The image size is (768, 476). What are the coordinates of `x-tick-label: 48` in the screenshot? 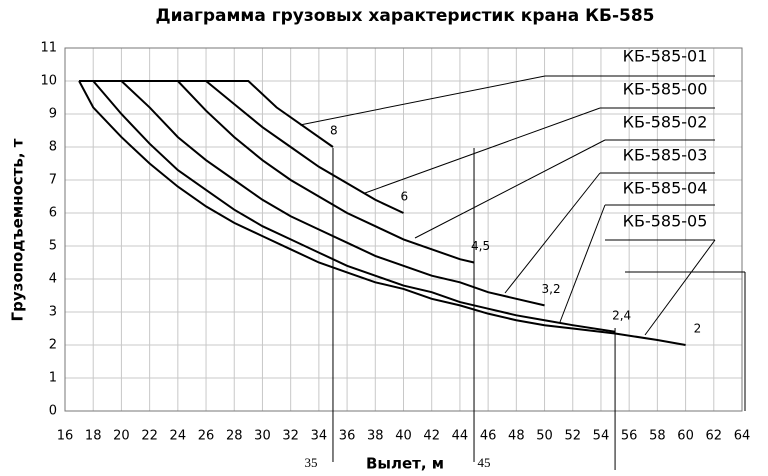 It's located at (516, 436).